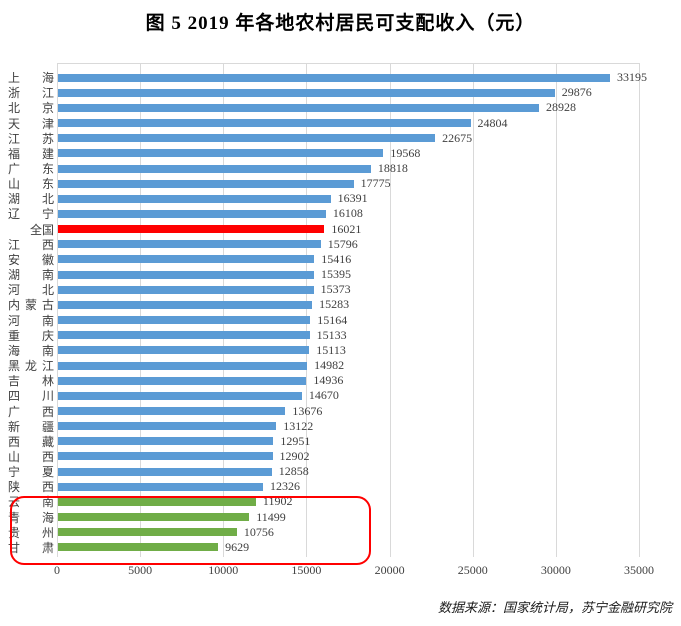  What do you see at coordinates (31, 350) in the screenshot?
I see `category-label: 海南` at bounding box center [31, 350].